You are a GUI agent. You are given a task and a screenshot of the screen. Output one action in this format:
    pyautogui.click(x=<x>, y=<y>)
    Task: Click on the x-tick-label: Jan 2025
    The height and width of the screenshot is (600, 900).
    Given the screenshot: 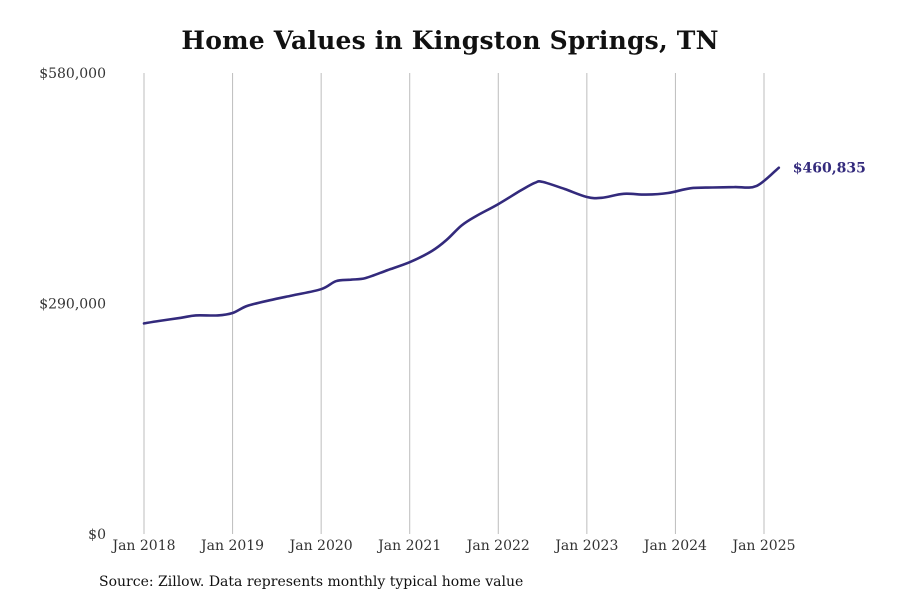 What is the action you would take?
    pyautogui.click(x=762, y=546)
    